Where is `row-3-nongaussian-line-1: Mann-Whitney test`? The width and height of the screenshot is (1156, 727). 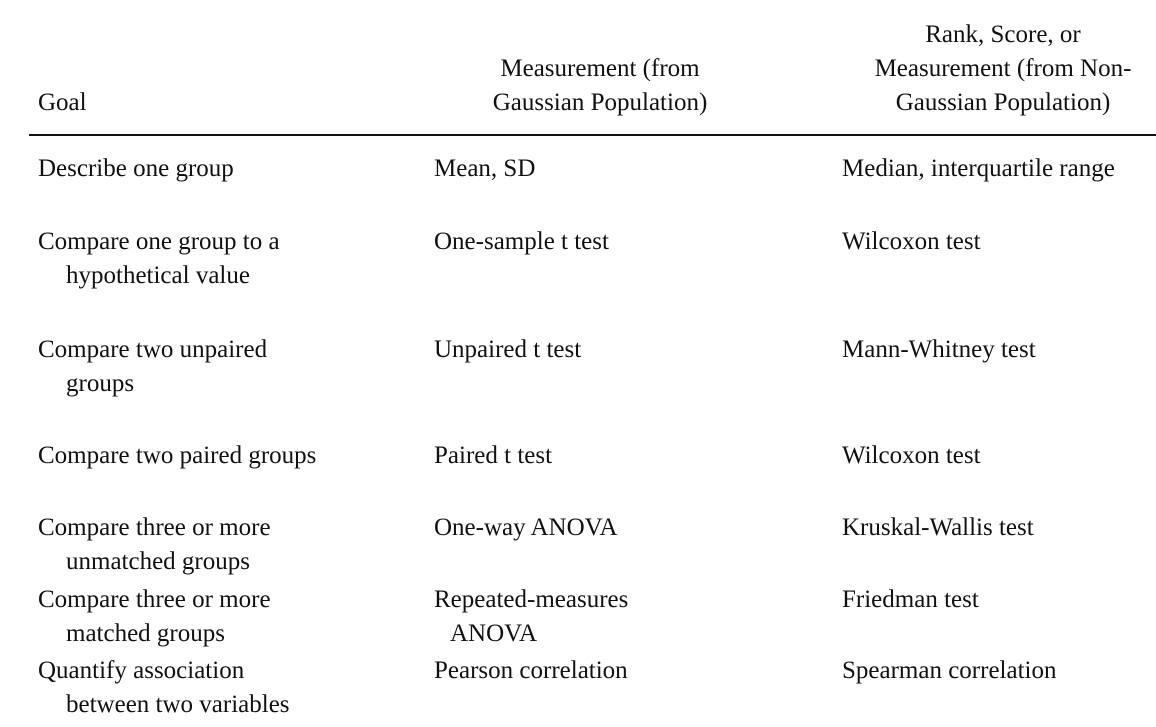 row-3-nongaussian-line-1: Mann-Whitney test is located at coordinates (939, 349).